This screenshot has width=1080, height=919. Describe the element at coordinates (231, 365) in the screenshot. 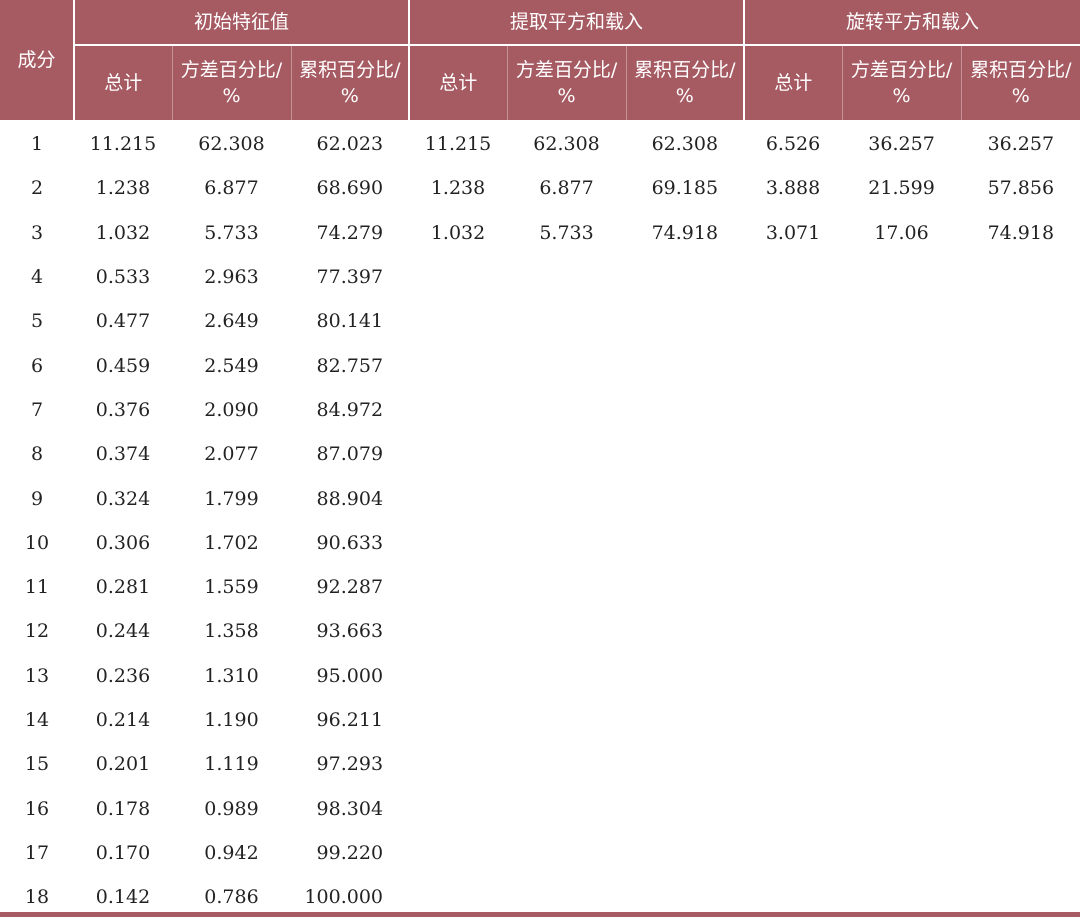

I see `initial-variance-percent-cell: 2.549` at that location.